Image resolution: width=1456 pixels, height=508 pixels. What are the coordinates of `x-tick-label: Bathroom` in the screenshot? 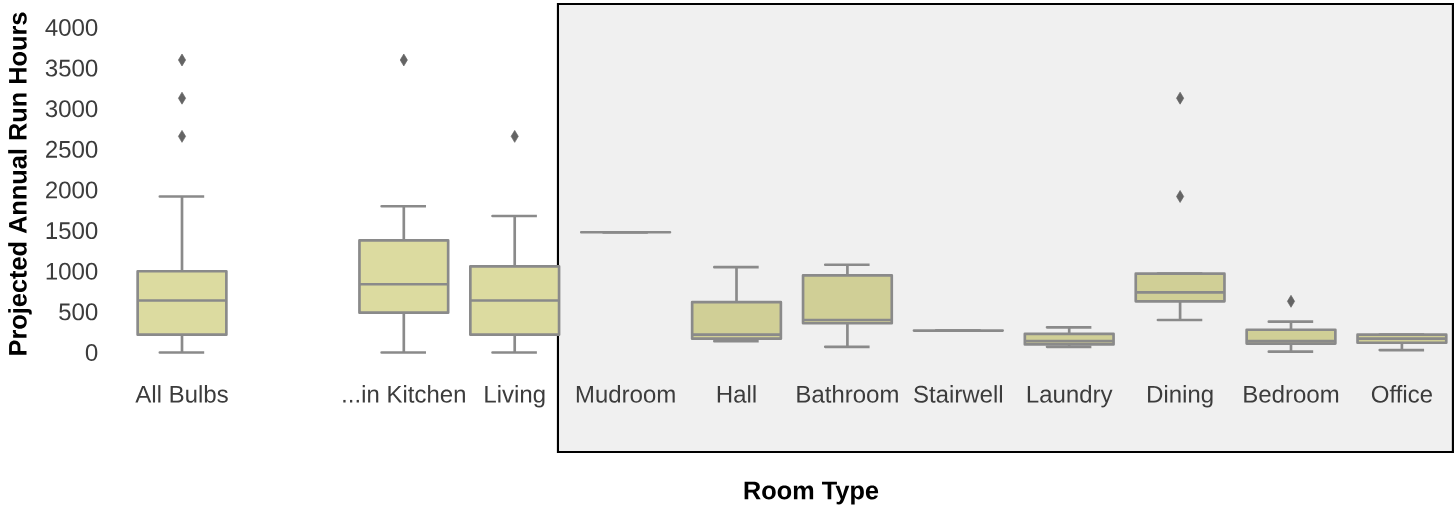 It's located at (847, 394).